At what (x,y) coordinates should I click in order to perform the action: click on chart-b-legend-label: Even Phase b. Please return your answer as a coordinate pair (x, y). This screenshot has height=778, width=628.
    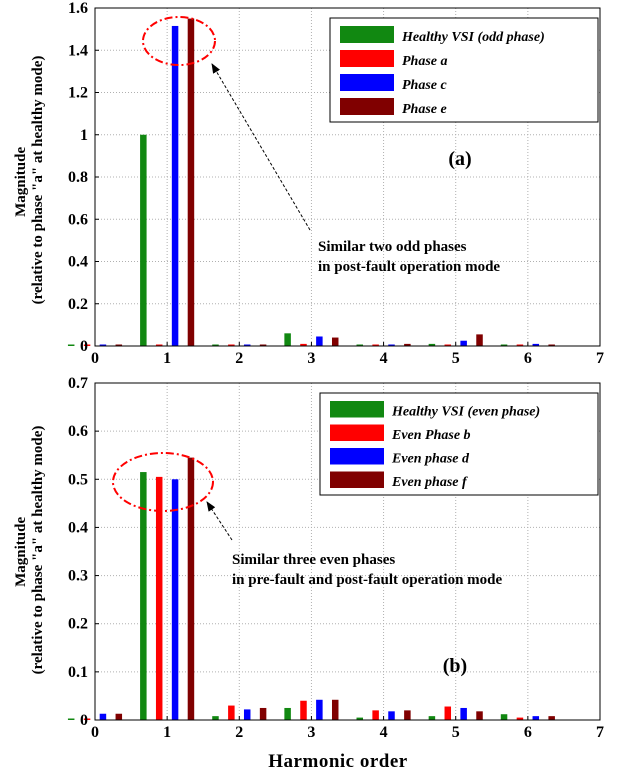
    Looking at the image, I should click on (431, 435).